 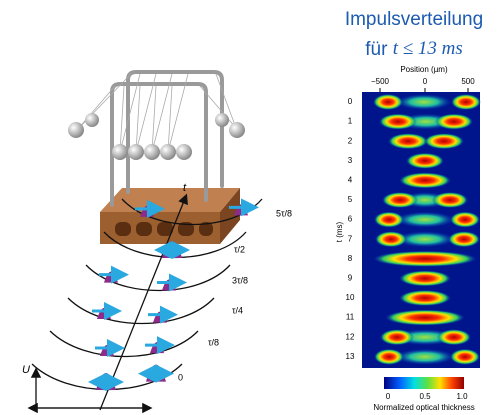 I want to click on newtons-cradle, so click(x=156, y=157).